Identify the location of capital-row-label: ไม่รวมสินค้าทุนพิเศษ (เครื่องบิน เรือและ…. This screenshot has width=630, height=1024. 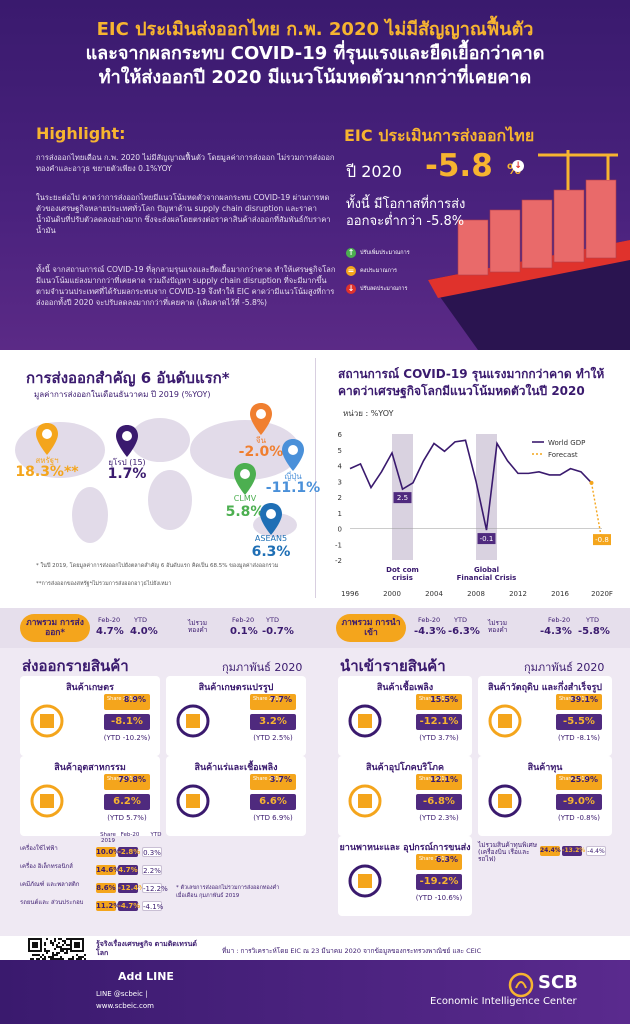
(508, 852).